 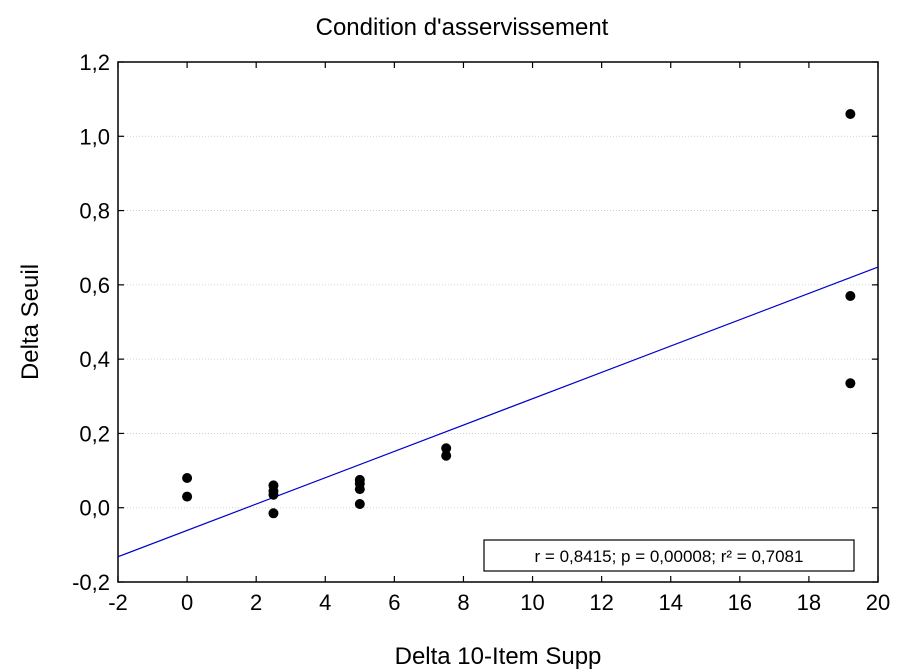 What do you see at coordinates (878, 602) in the screenshot?
I see `x-tick-label: 20` at bounding box center [878, 602].